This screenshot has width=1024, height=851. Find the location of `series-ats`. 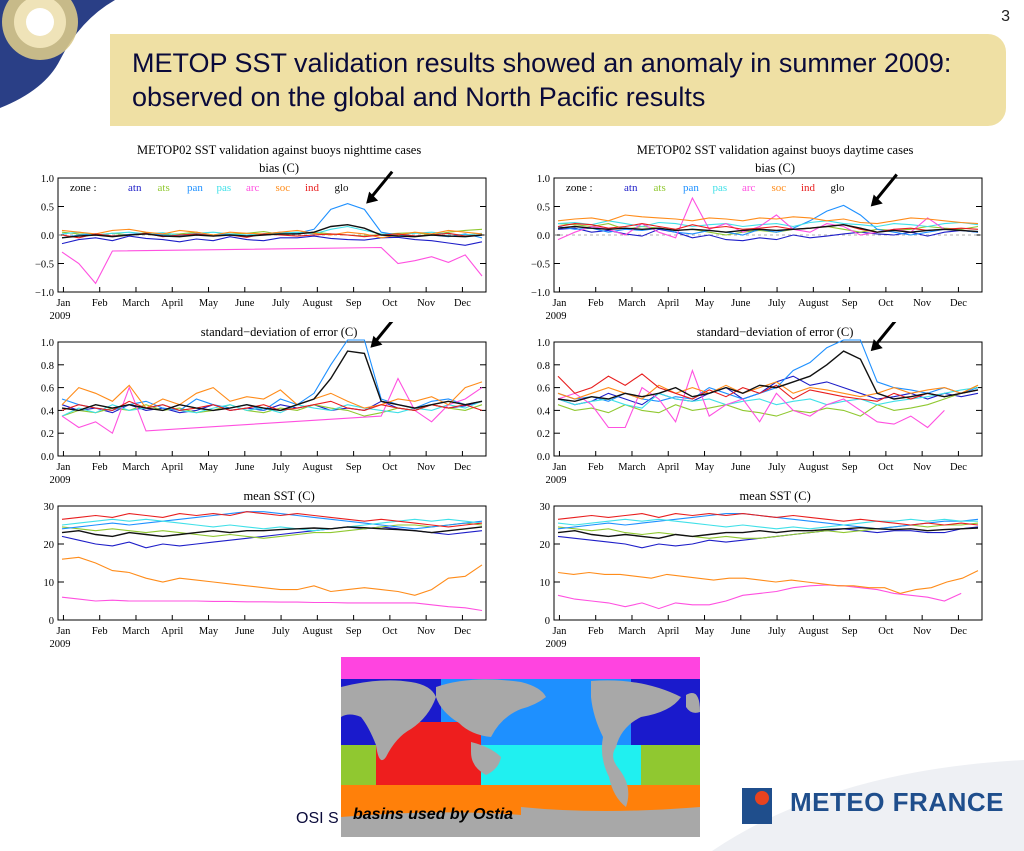

series-ats is located at coordinates (272, 530).